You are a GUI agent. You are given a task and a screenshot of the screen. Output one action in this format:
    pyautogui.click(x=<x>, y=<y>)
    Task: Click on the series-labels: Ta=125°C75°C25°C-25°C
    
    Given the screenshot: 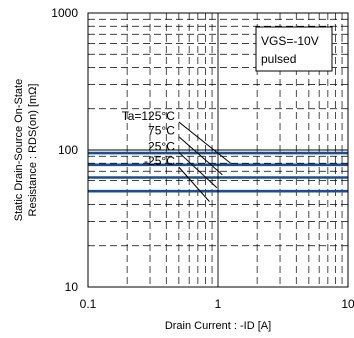 What is the action you would take?
    pyautogui.click(x=149, y=138)
    